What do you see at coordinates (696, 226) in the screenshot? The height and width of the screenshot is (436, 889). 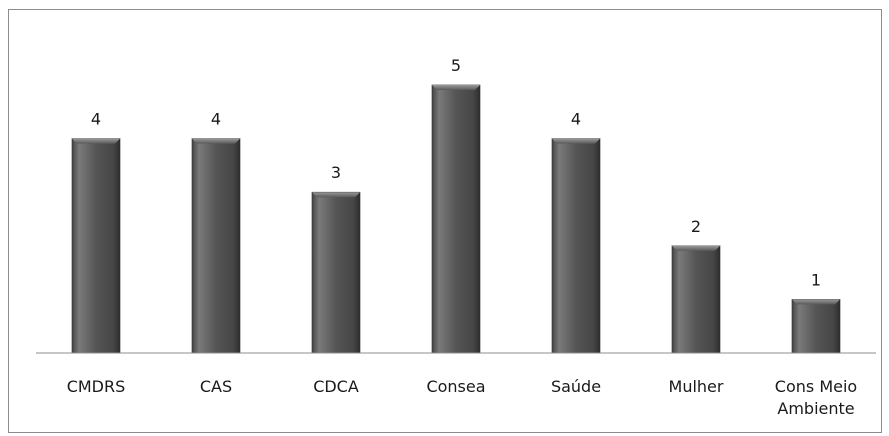 I see `data-label: 2` at bounding box center [696, 226].